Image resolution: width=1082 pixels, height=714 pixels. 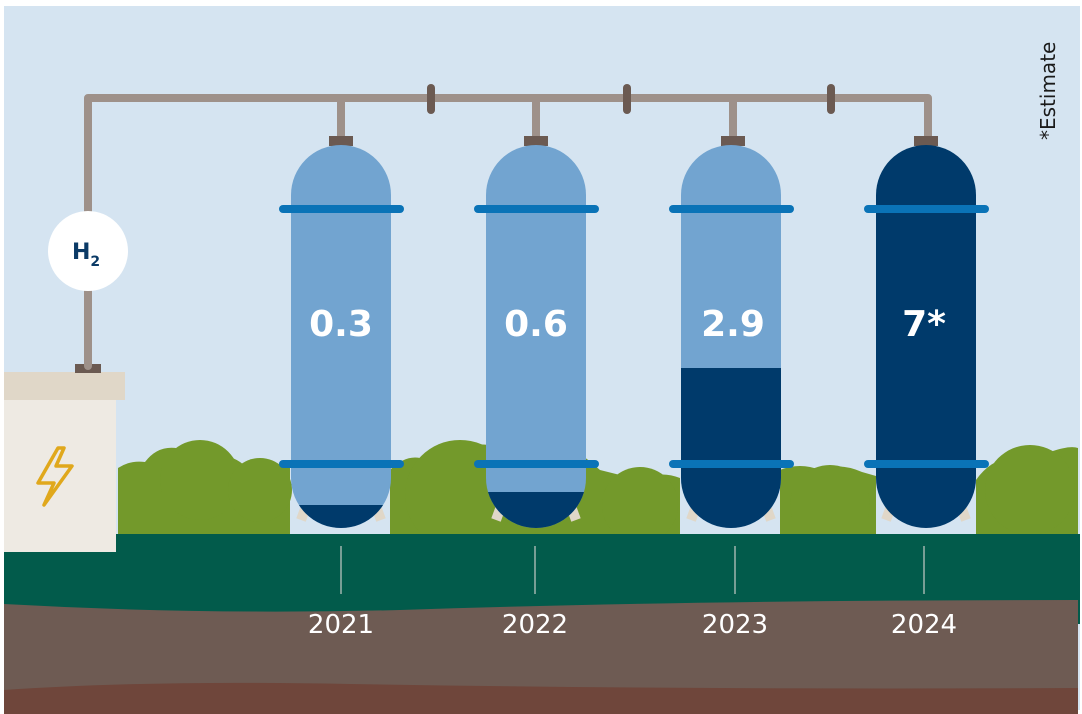 What do you see at coordinates (631, 99) in the screenshot?
I see `pipe-joints` at bounding box center [631, 99].